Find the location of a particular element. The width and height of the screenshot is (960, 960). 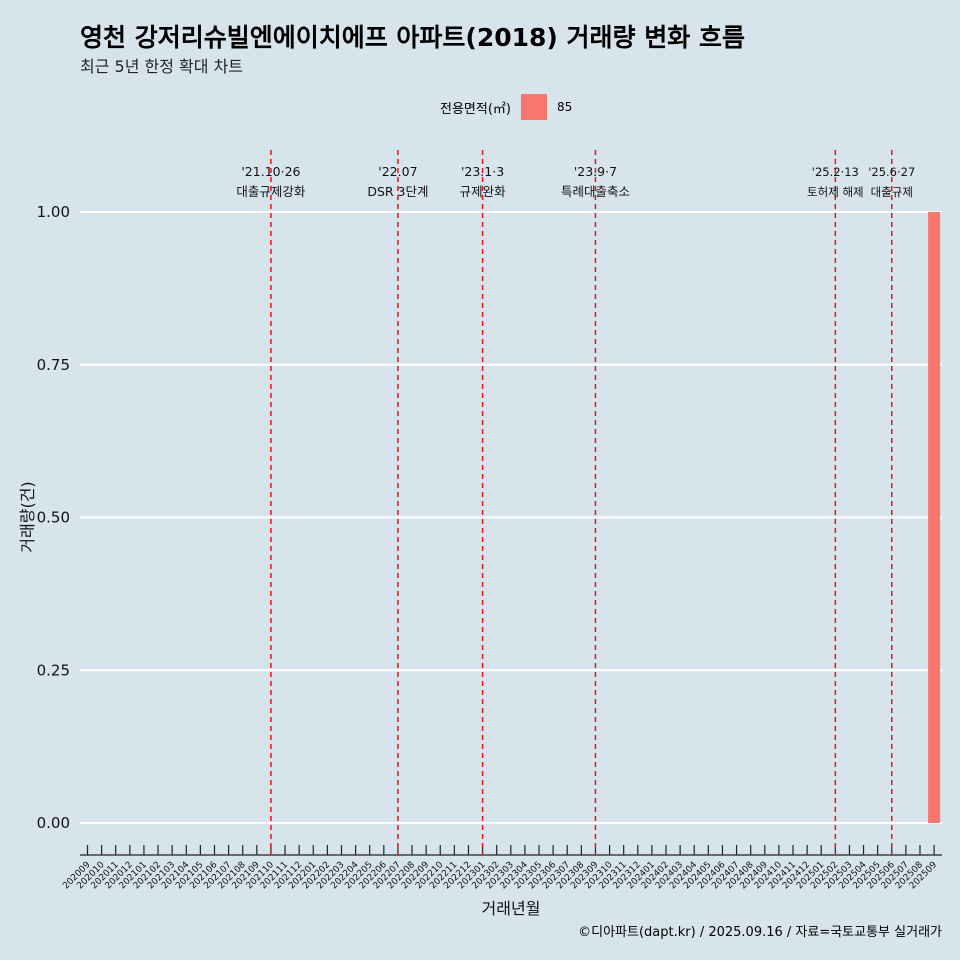

event-label: 토허제 해제 is located at coordinates (835, 192).